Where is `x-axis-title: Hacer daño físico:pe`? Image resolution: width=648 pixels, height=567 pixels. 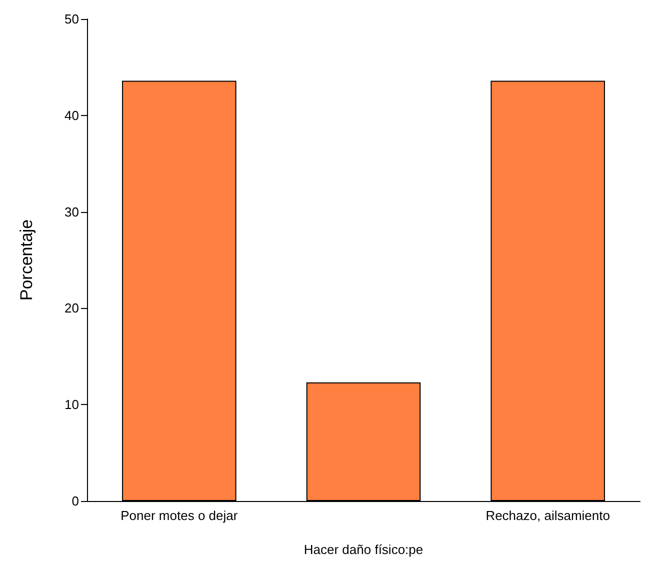
x-axis-title: Hacer daño físico:pe is located at coordinates (364, 549).